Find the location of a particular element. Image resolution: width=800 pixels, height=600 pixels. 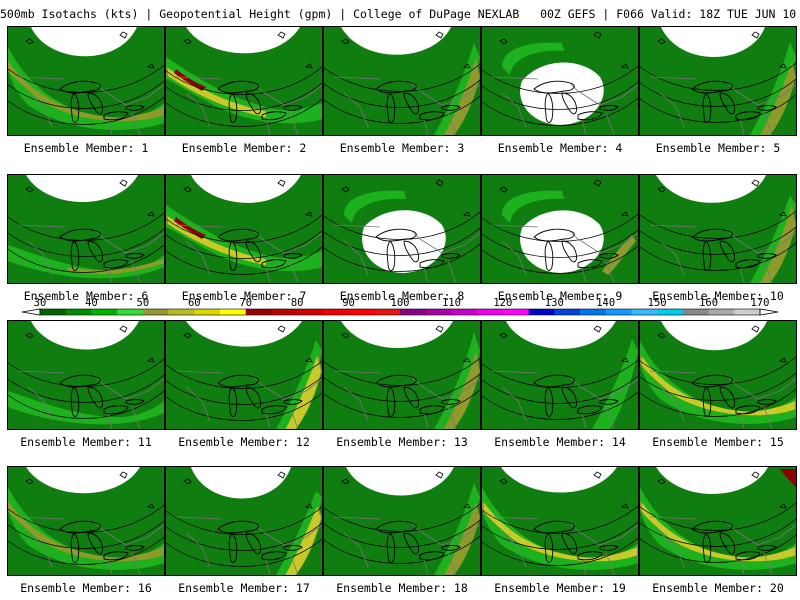

ensemble-member-label: Ensemble Member: 16 is located at coordinates (86, 588).